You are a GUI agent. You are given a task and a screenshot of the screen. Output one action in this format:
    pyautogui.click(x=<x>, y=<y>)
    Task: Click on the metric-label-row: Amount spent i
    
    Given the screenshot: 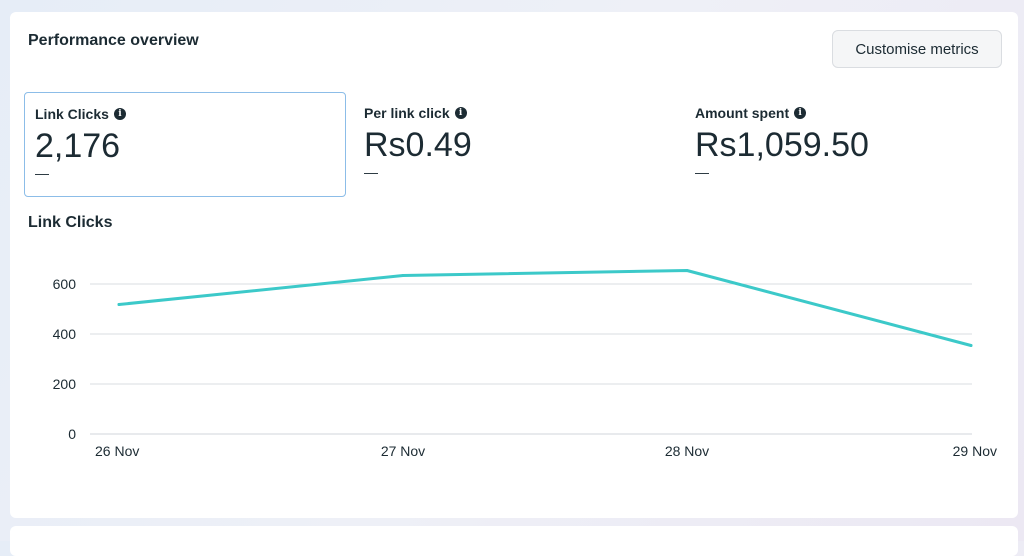 What is the action you would take?
    pyautogui.click(x=846, y=113)
    